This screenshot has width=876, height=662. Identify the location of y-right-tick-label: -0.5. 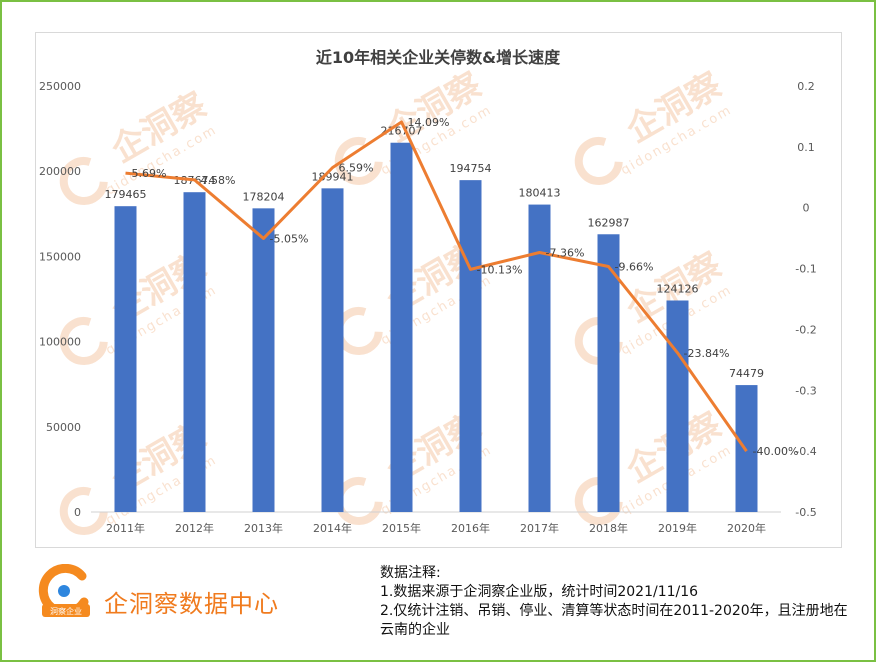
(805, 512).